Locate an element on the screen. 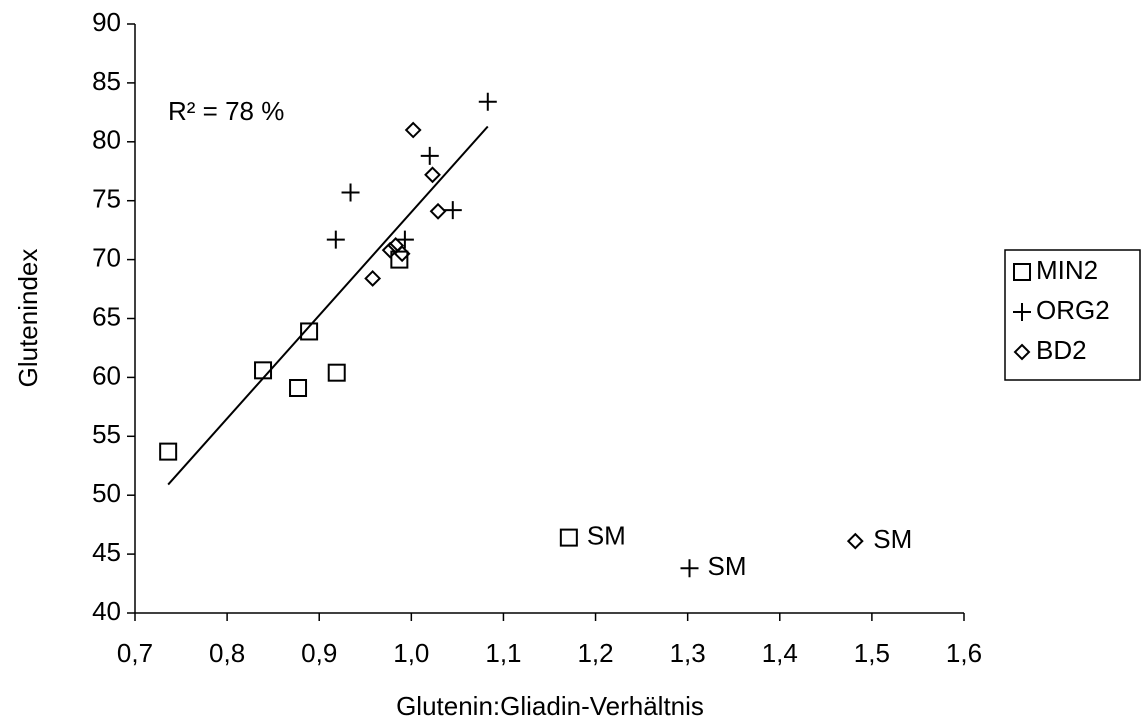 Image resolution: width=1141 pixels, height=726 pixels. x-tick-label: 0,8 is located at coordinates (227, 653).